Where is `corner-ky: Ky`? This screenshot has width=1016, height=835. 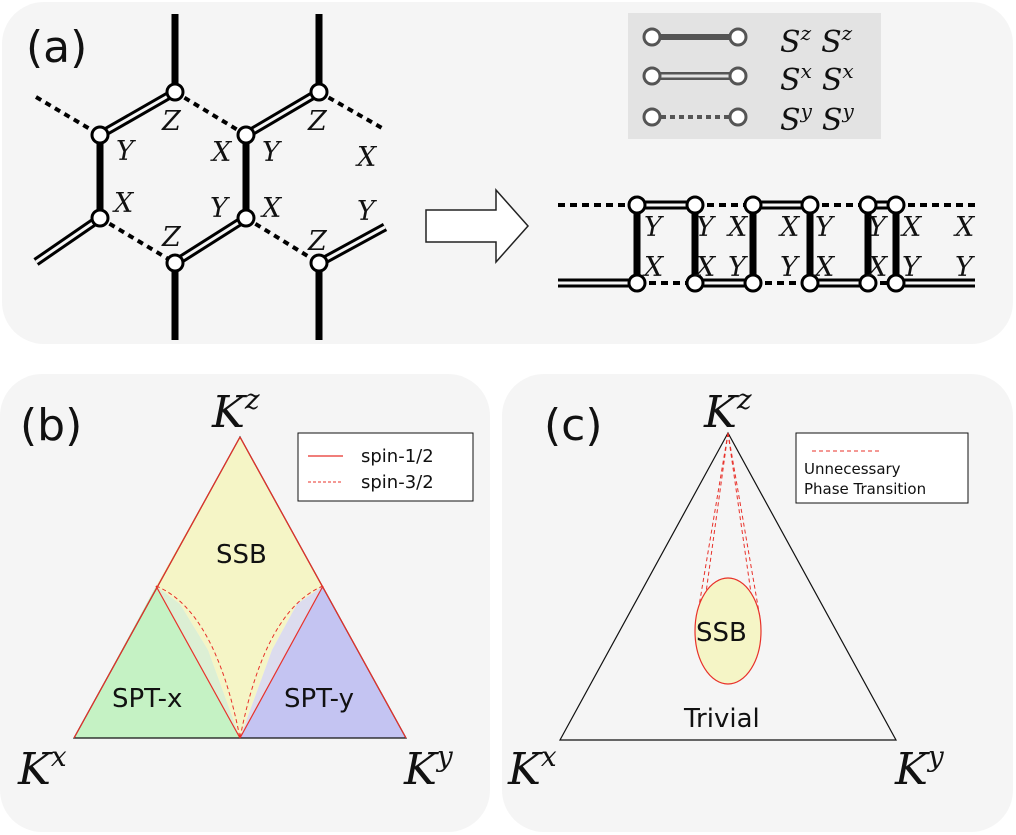 corner-ky: Ky is located at coordinates (428, 767).